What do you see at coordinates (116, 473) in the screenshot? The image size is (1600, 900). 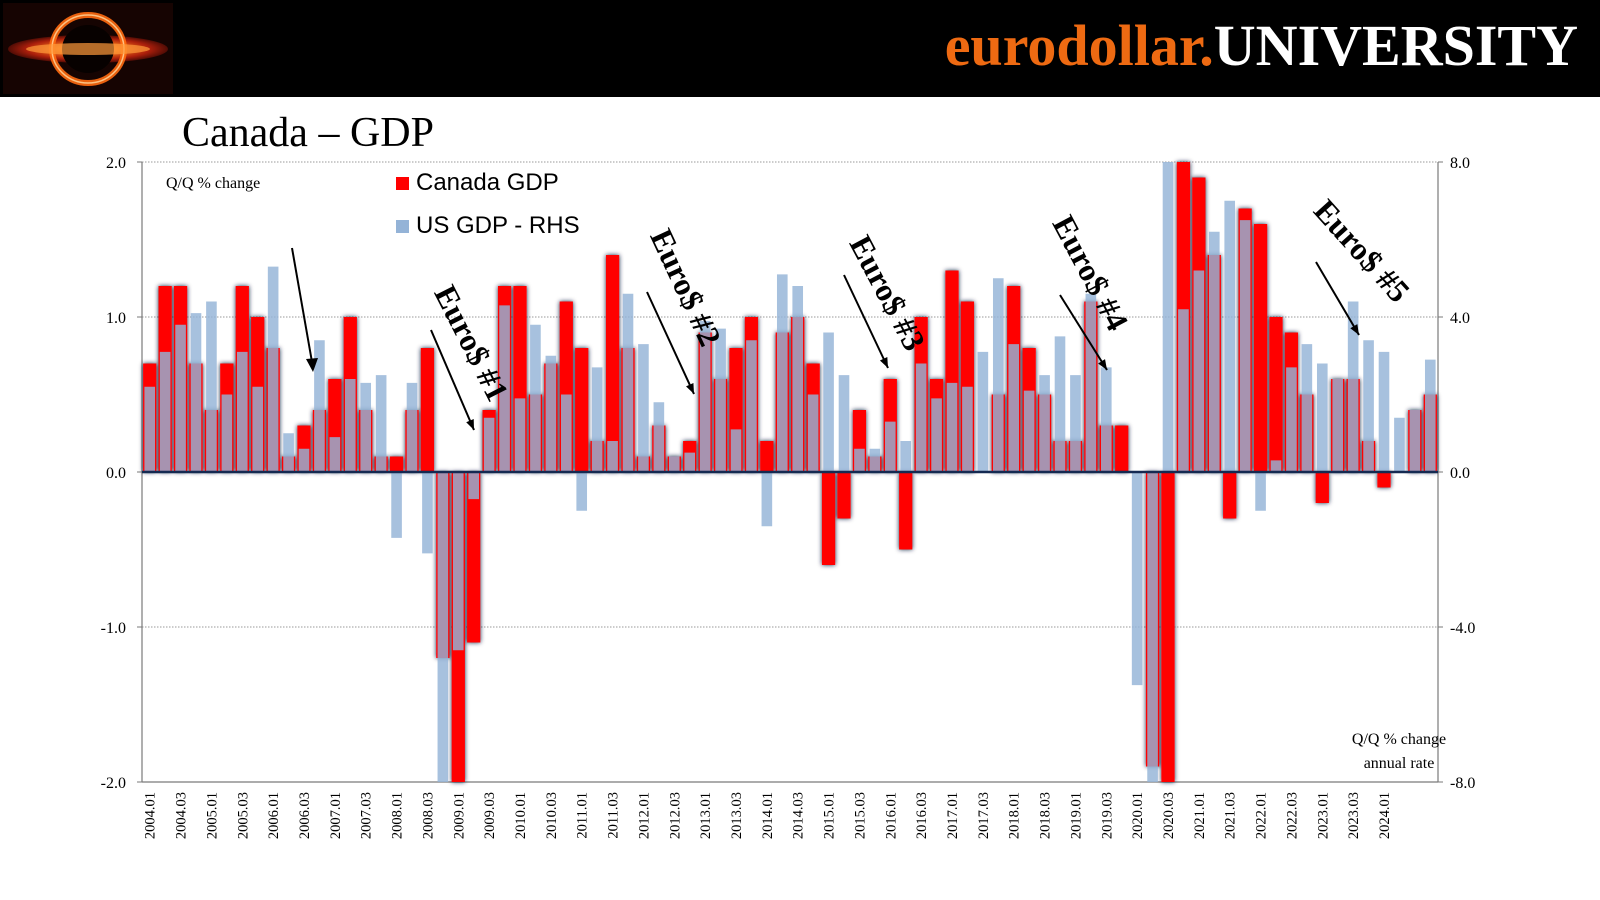 I see `left-tick-label: 0.0` at bounding box center [116, 473].